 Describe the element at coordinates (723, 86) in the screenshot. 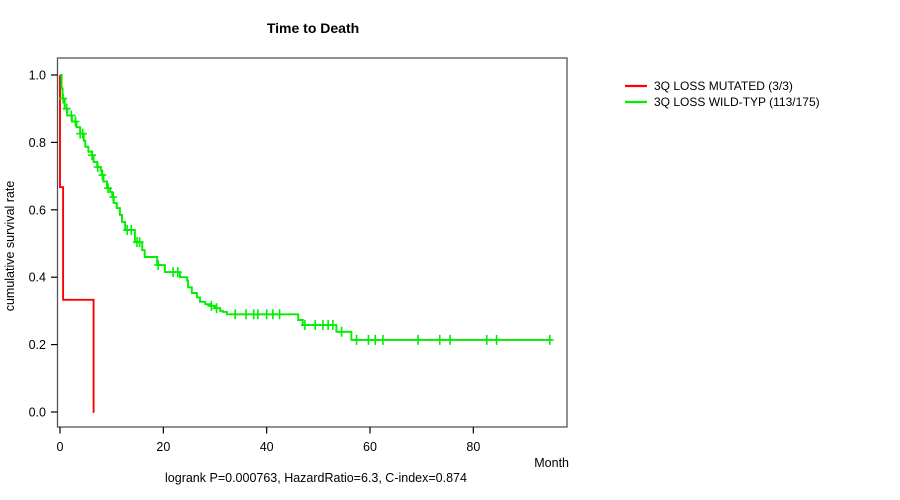

I see `legend-label-mutated: 3Q LOSS MUTATED (3/3)` at that location.